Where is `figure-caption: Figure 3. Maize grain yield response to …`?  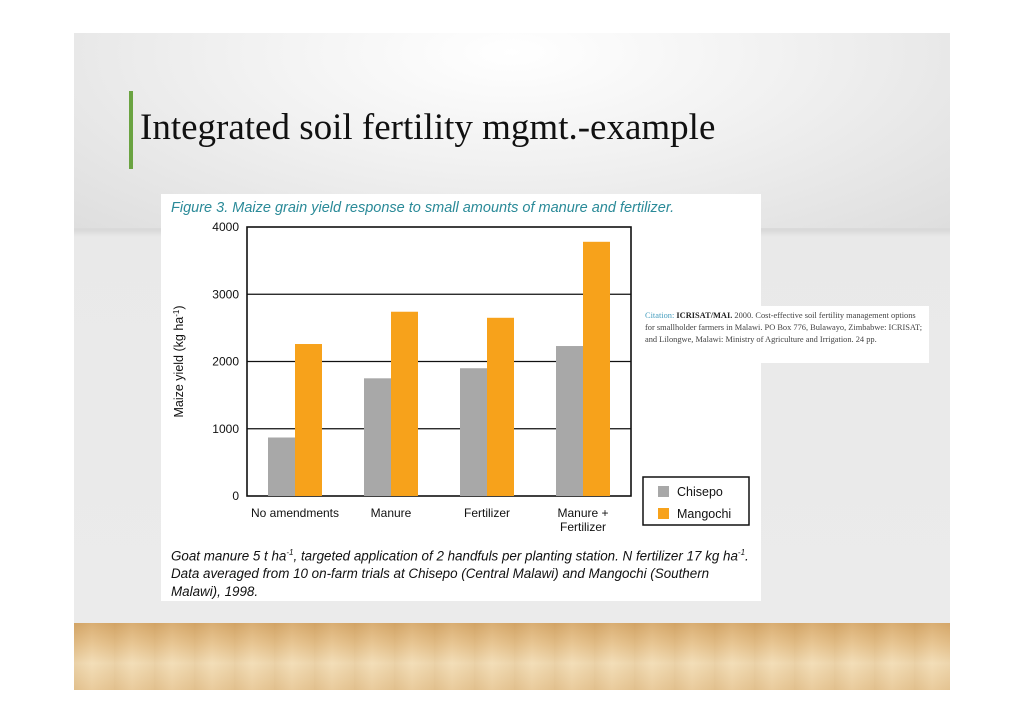
figure-caption: Figure 3. Maize grain yield response to … is located at coordinates (423, 208).